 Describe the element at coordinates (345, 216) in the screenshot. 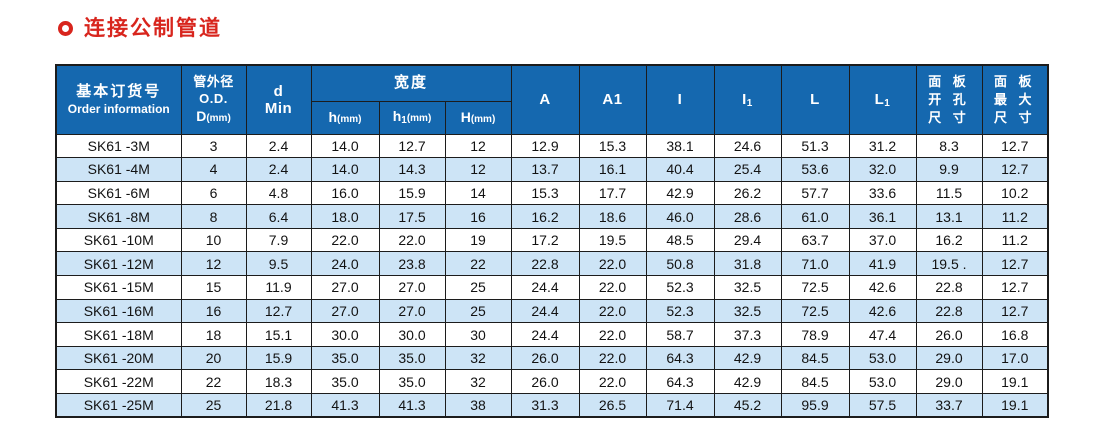

I see `value-cell: 18.0` at that location.